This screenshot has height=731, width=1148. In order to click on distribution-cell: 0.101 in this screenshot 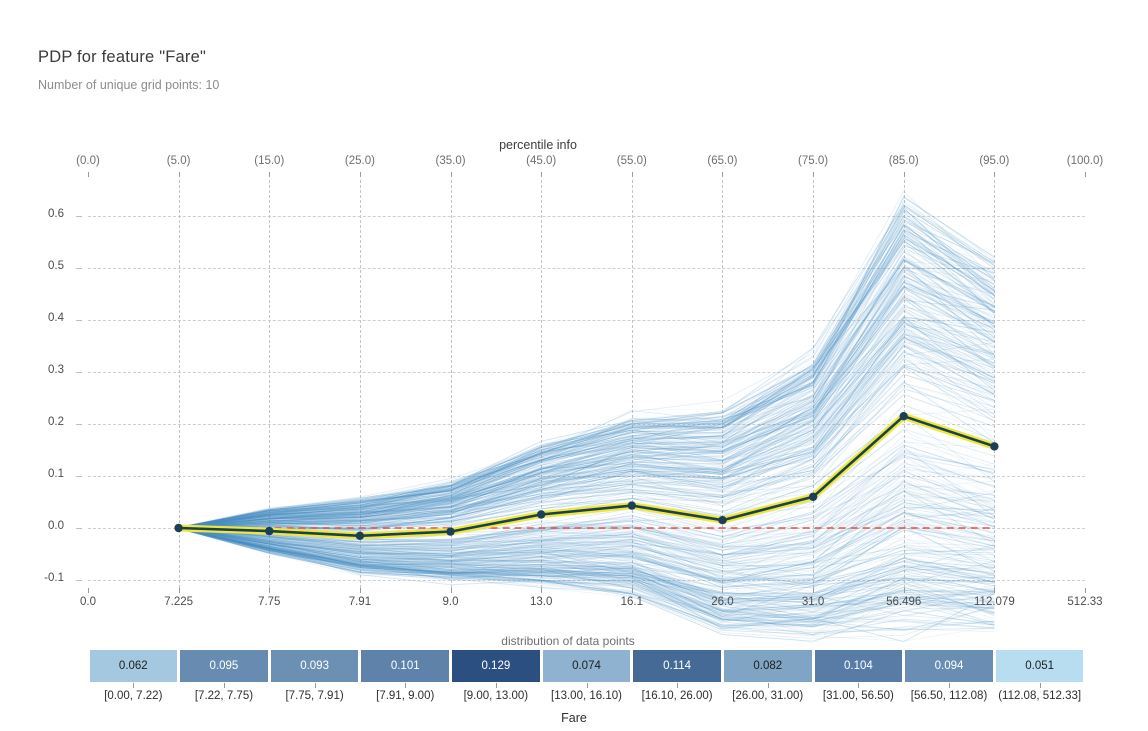, I will do `click(405, 666)`.